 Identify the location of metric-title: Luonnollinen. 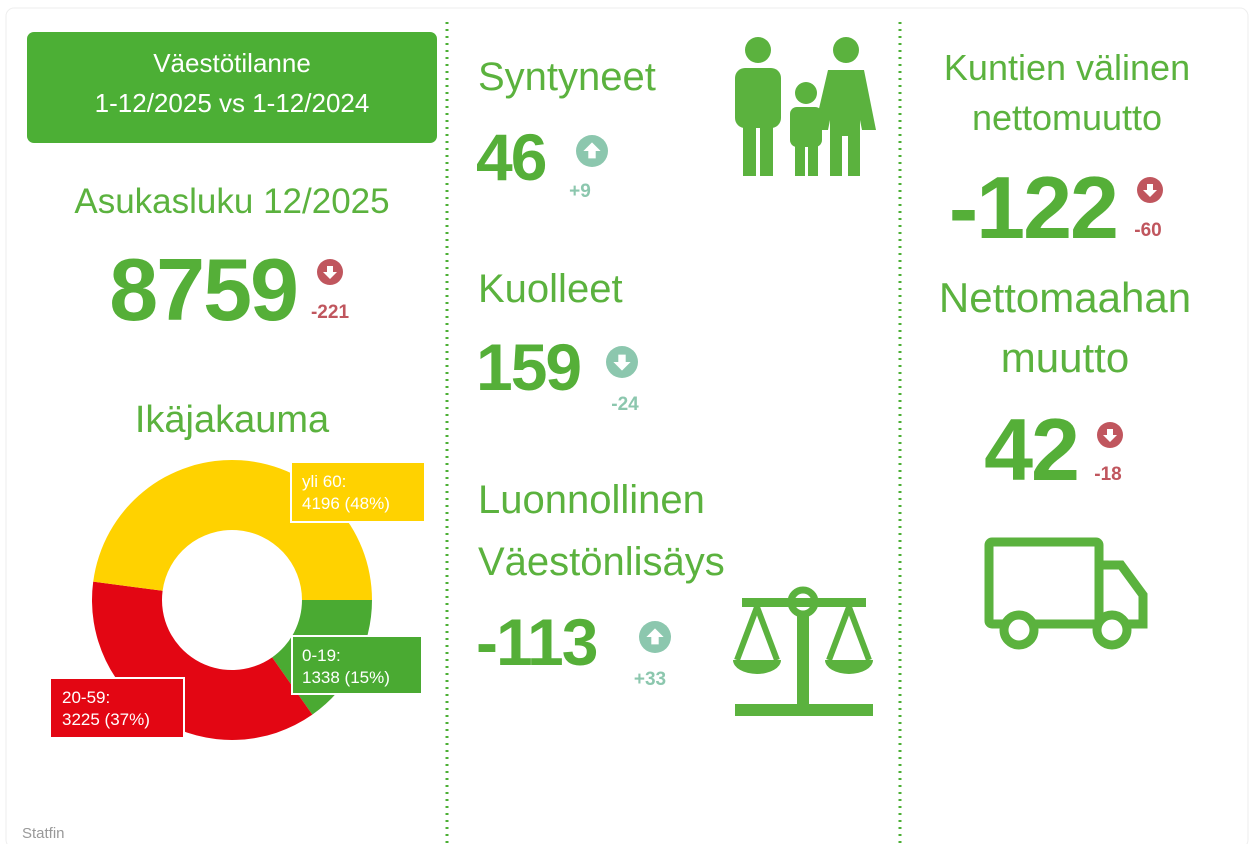
(591, 500).